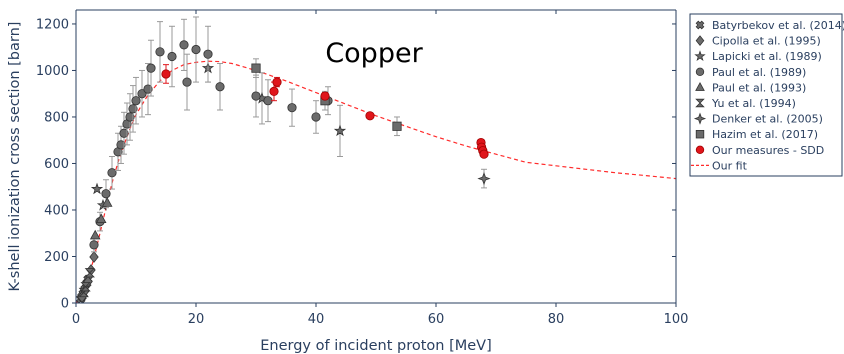 This screenshot has height=354, width=844. What do you see at coordinates (52, 24) in the screenshot?
I see `y-tick-label: 1200` at bounding box center [52, 24].